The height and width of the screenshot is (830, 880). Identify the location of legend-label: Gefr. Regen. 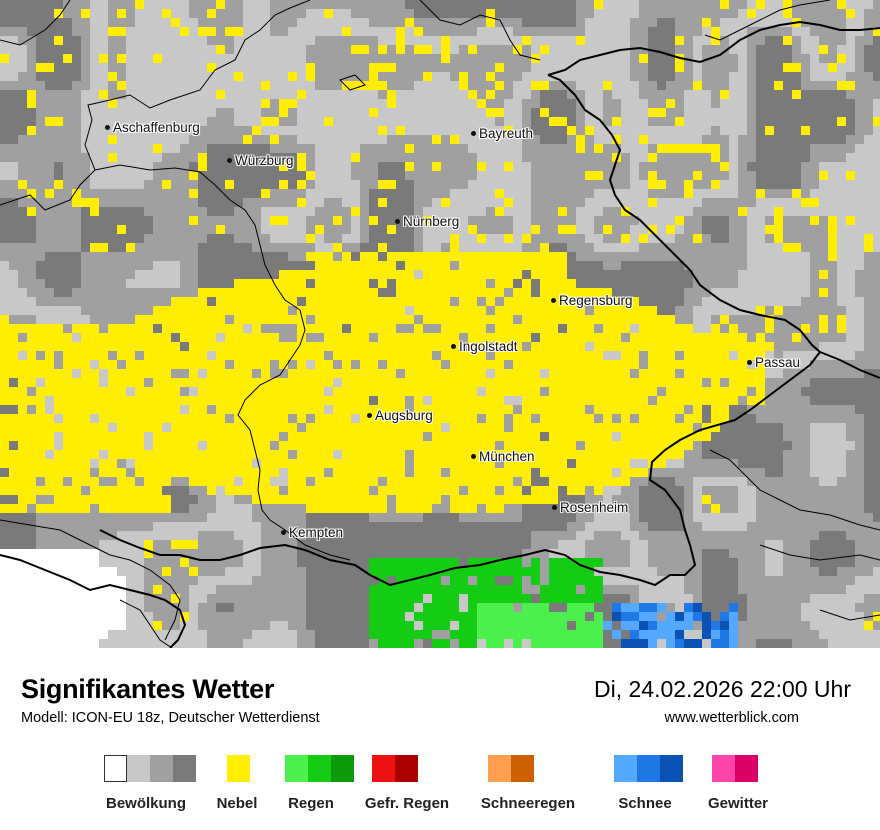
(407, 803).